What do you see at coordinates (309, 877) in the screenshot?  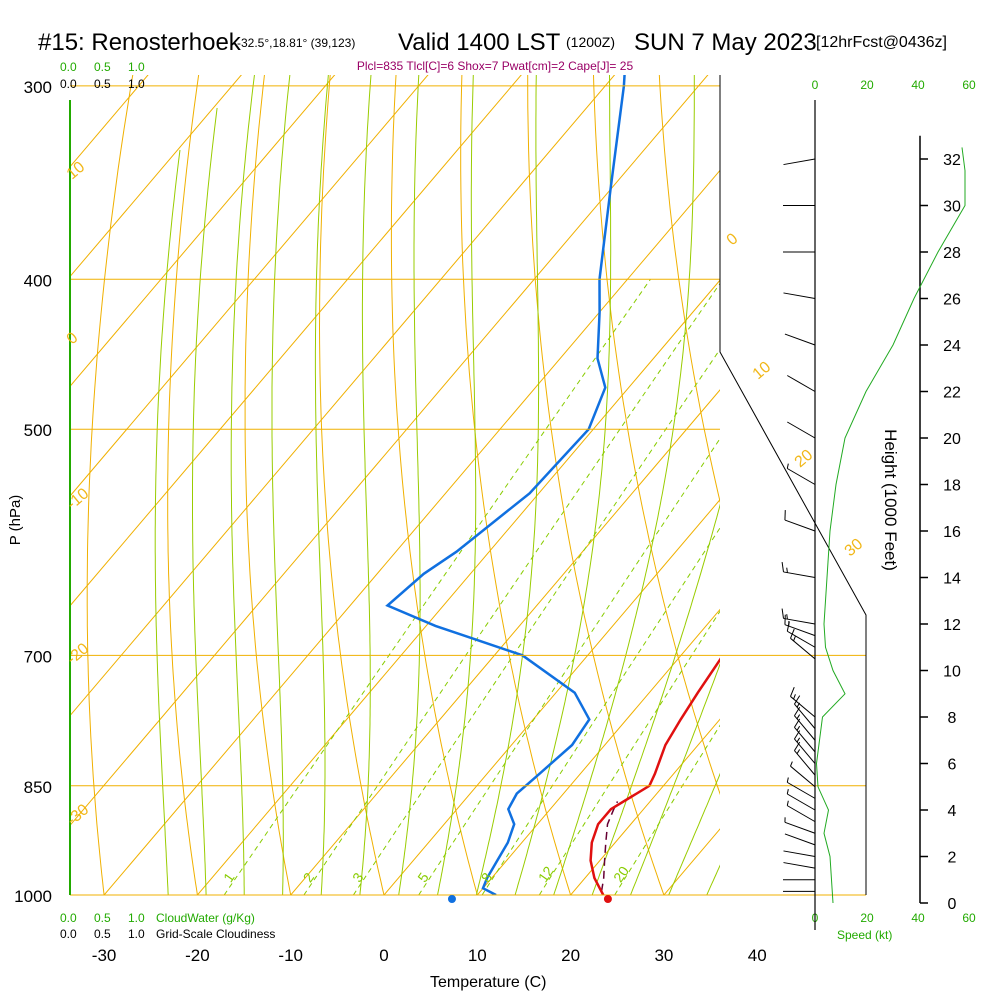 I see `mixing-ratio-label: 2` at bounding box center [309, 877].